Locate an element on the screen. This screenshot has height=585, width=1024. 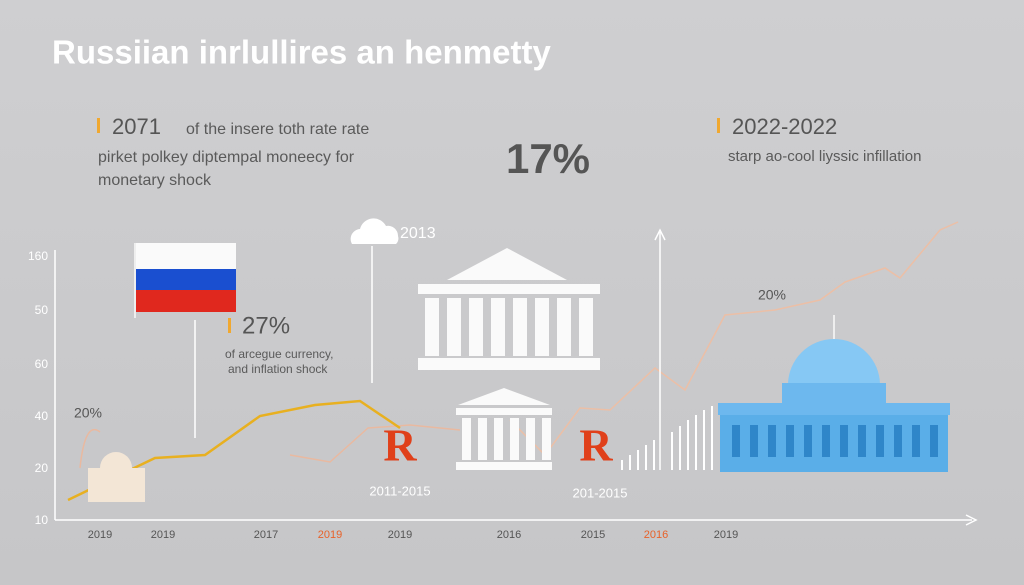
y-label: 60 is located at coordinates (42, 364).